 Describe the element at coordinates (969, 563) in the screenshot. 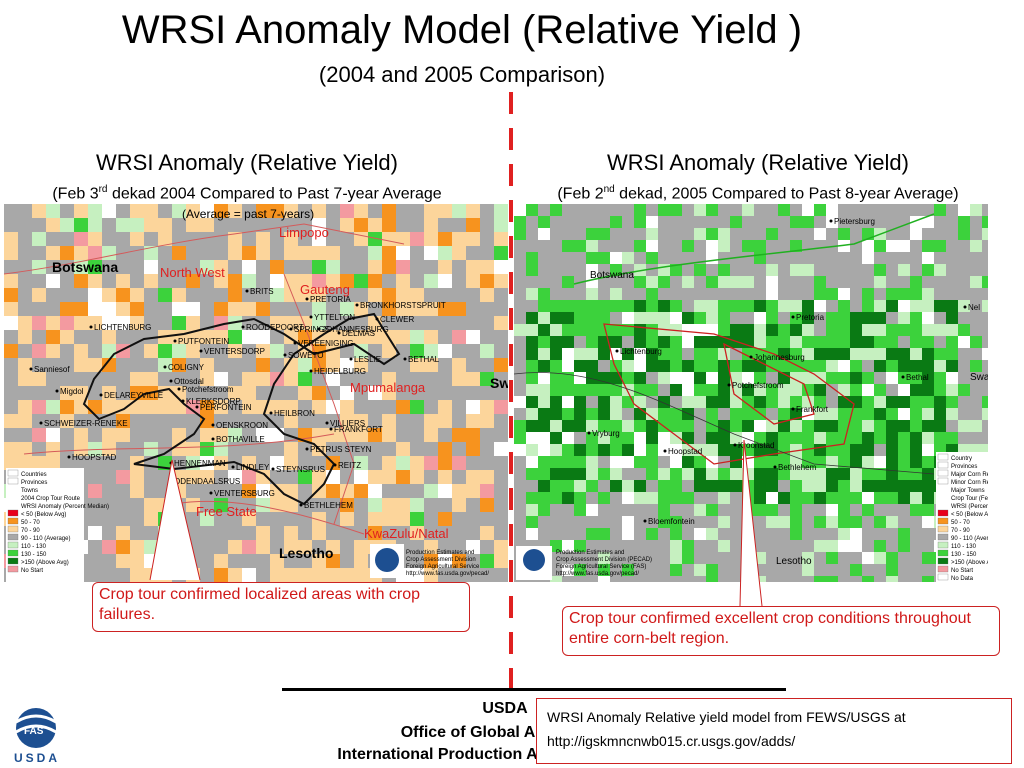

I see `legend-label: >150 (Above Avg)` at that location.